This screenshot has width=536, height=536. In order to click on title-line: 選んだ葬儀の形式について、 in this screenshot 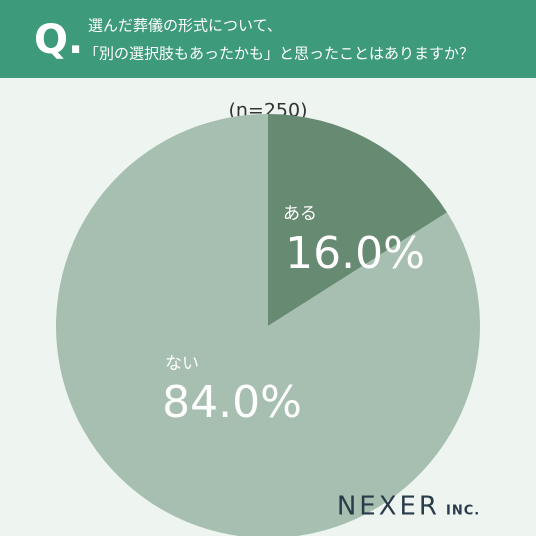, I will do `click(185, 26)`.